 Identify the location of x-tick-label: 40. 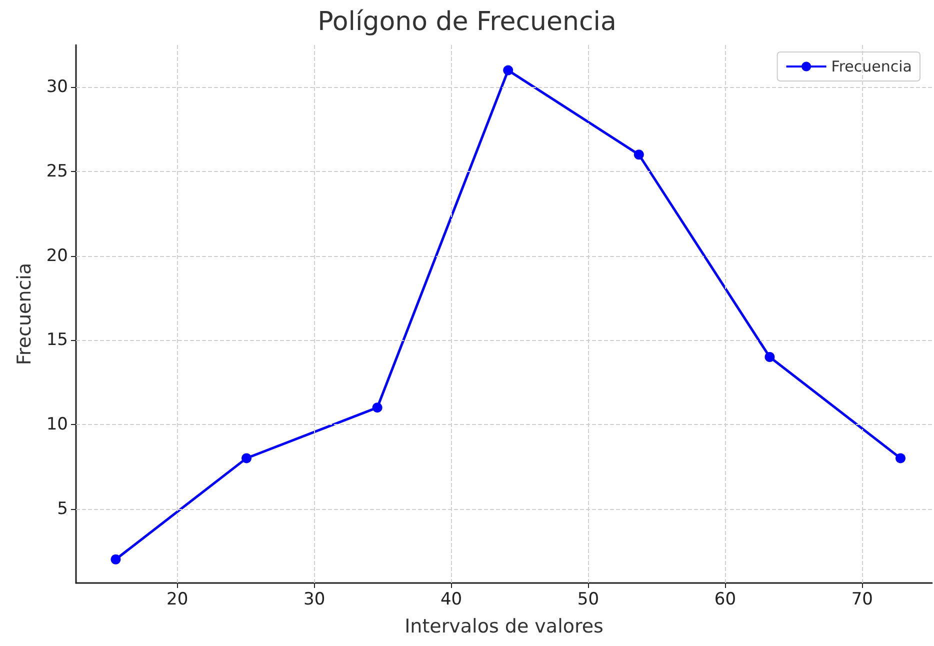
(451, 600).